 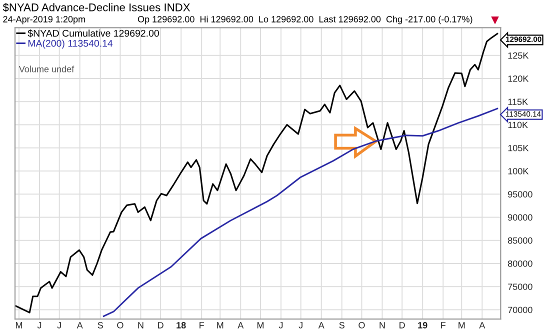 I want to click on y-tick-label: 120K, so click(x=518, y=78).